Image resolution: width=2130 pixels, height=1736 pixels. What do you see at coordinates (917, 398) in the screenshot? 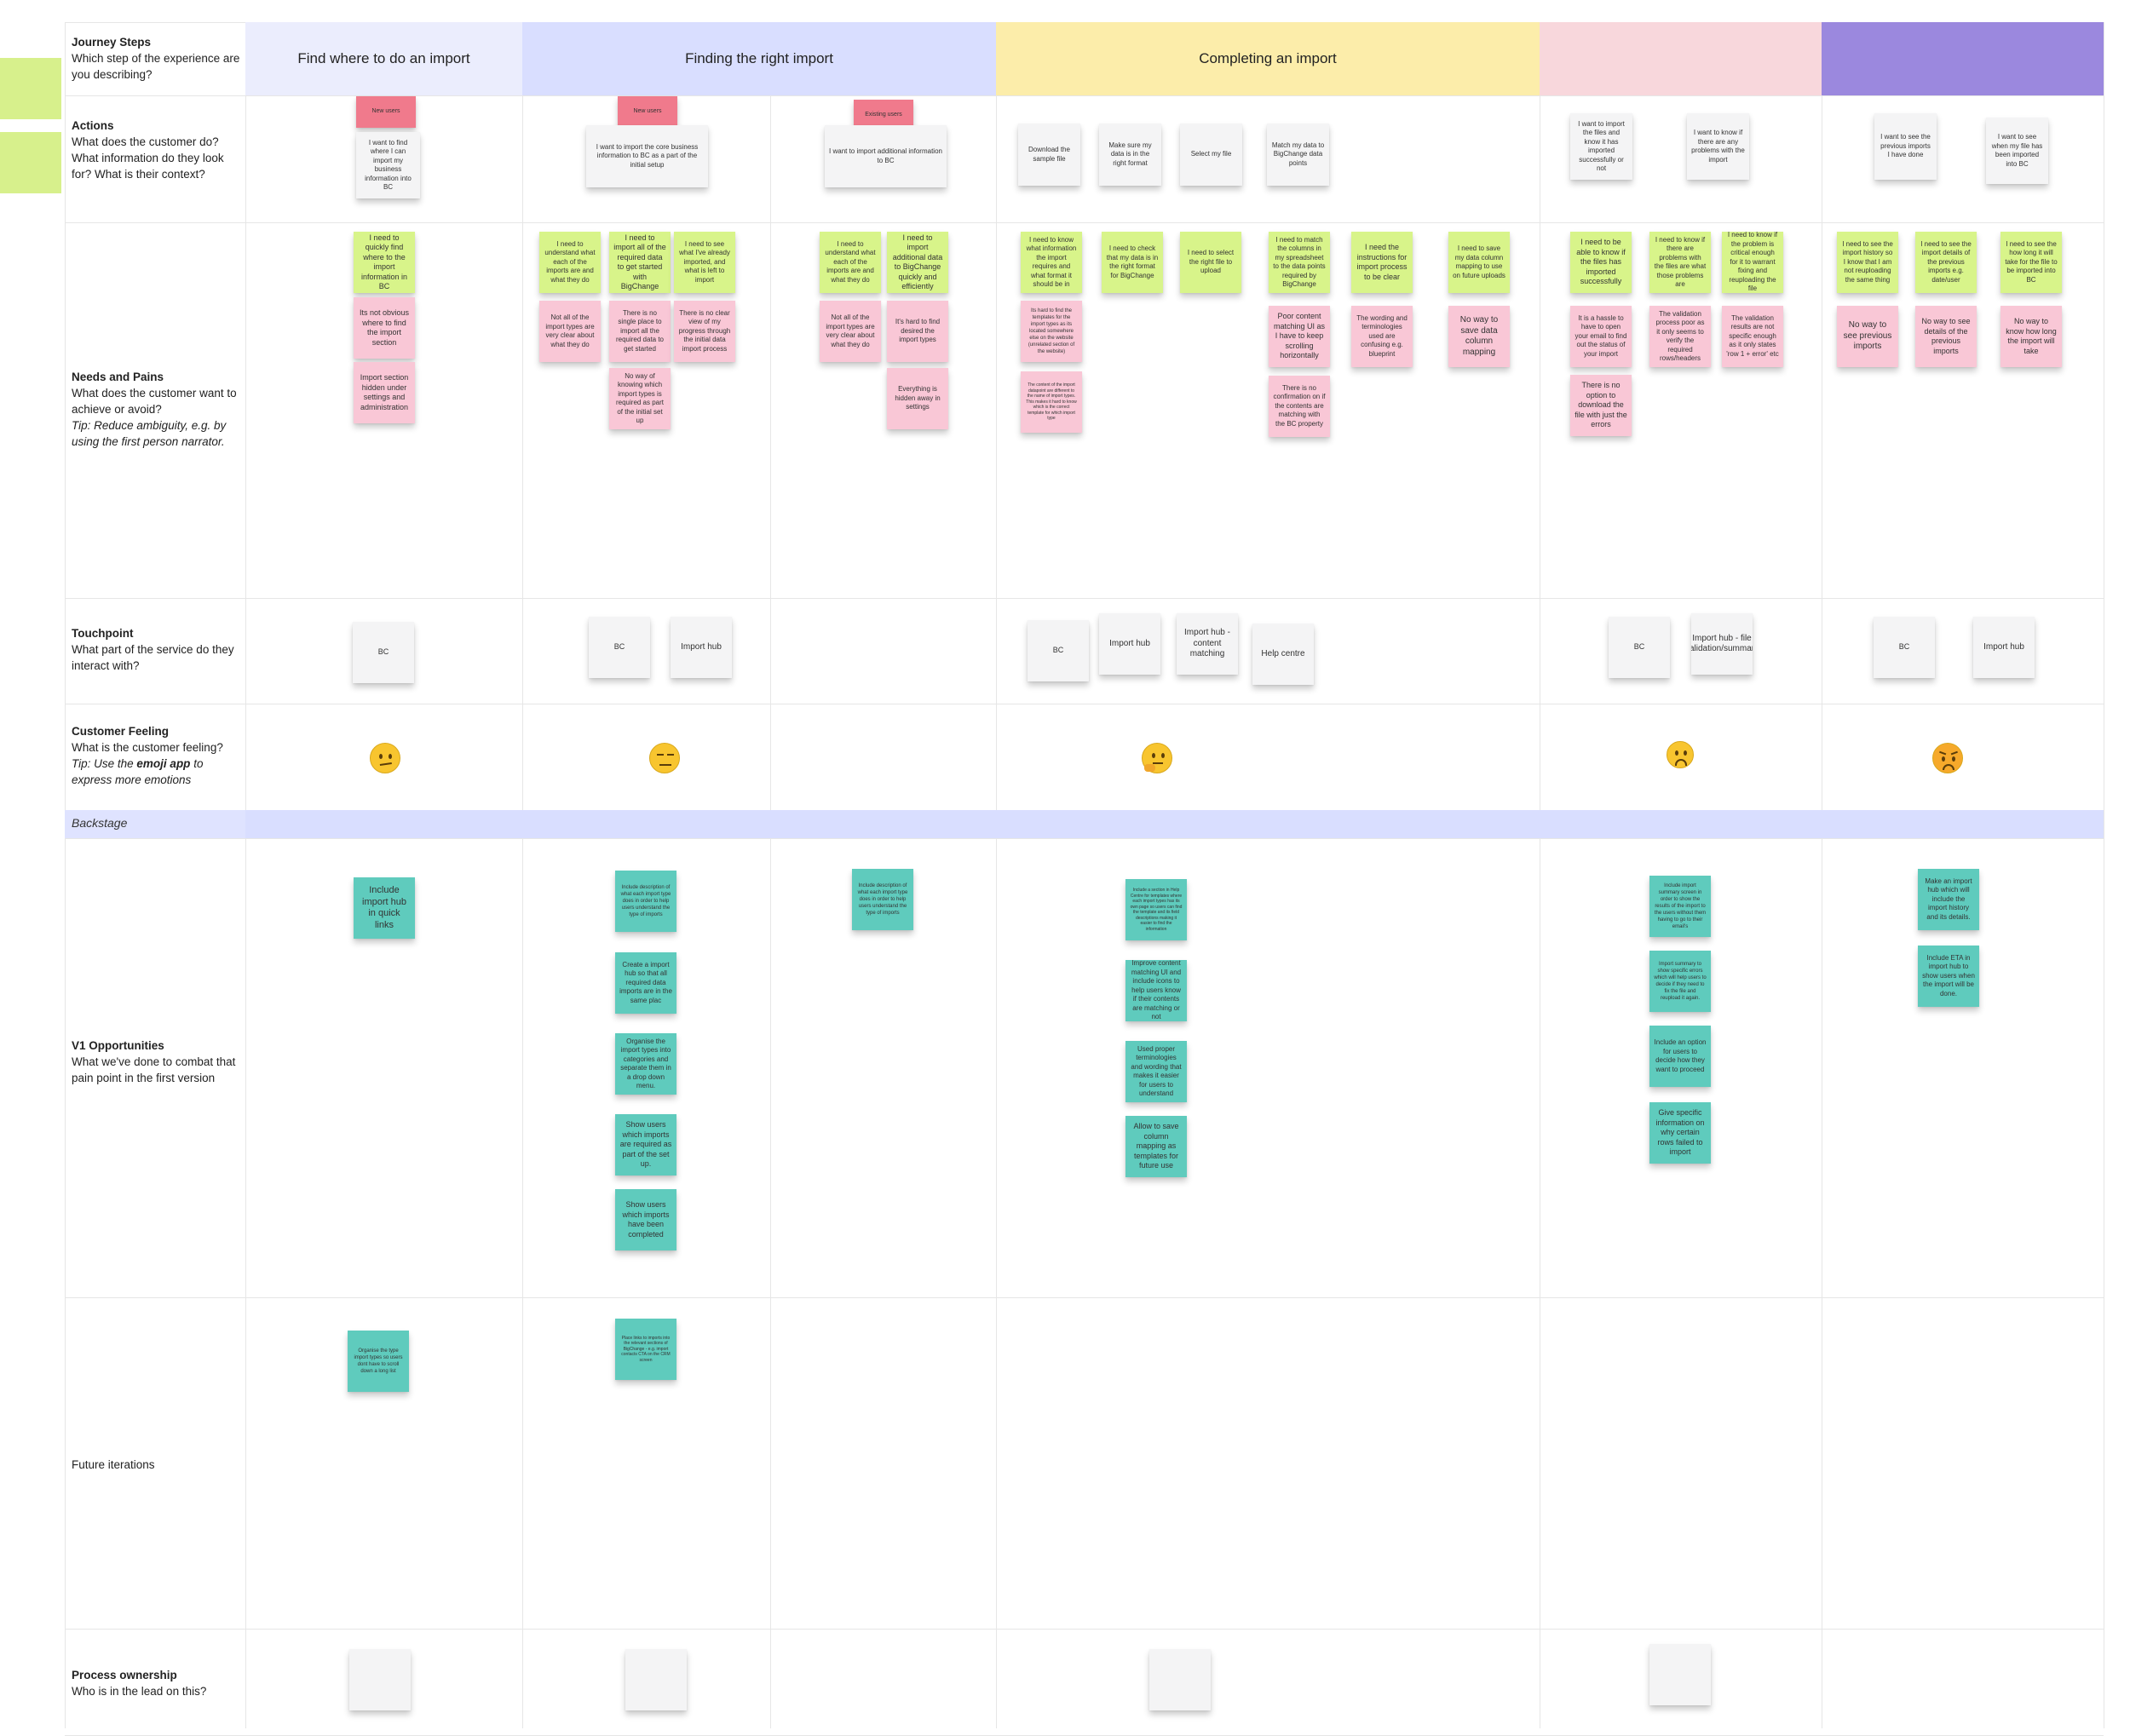
I see `pain-sticky: Everything is hidden away in settings` at bounding box center [917, 398].